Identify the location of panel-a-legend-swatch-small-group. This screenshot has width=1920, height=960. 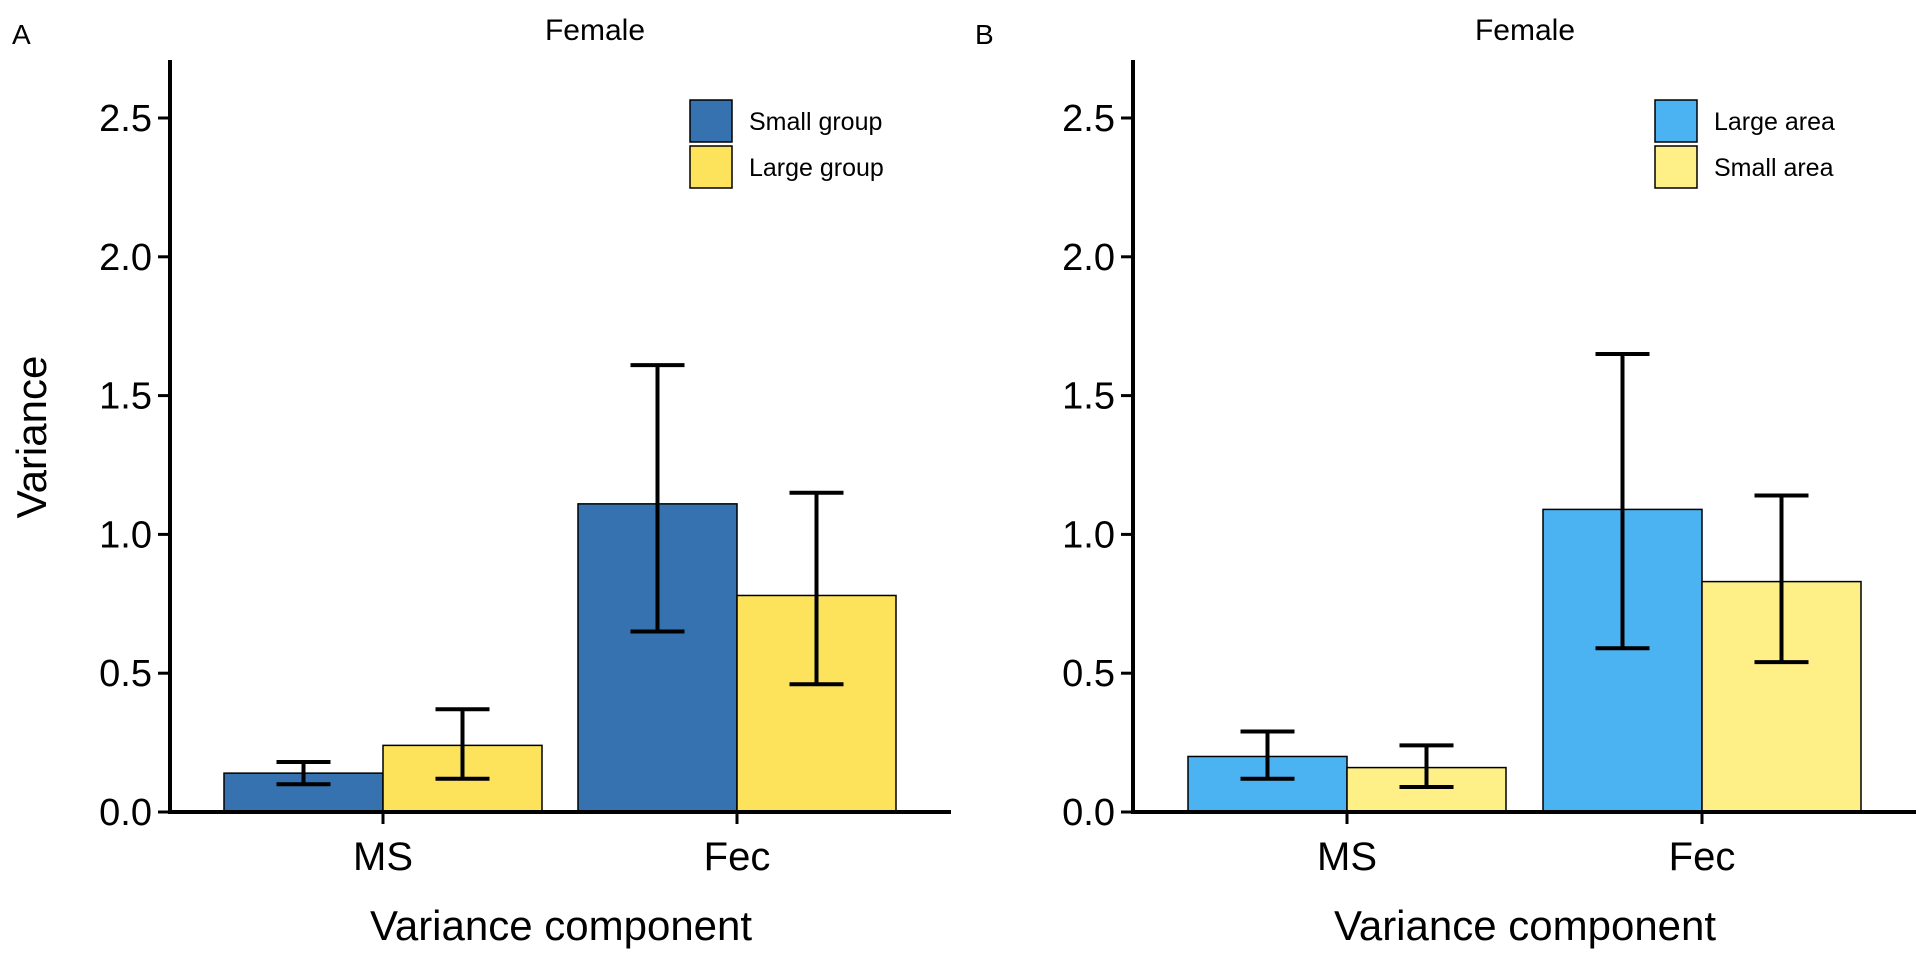
(711, 121).